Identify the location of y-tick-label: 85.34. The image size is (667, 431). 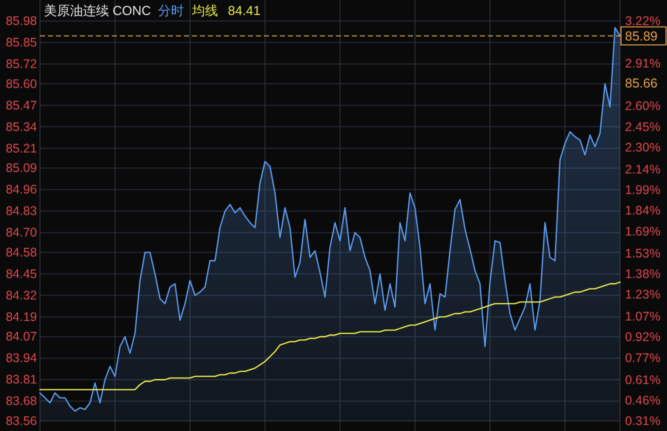
(22, 127).